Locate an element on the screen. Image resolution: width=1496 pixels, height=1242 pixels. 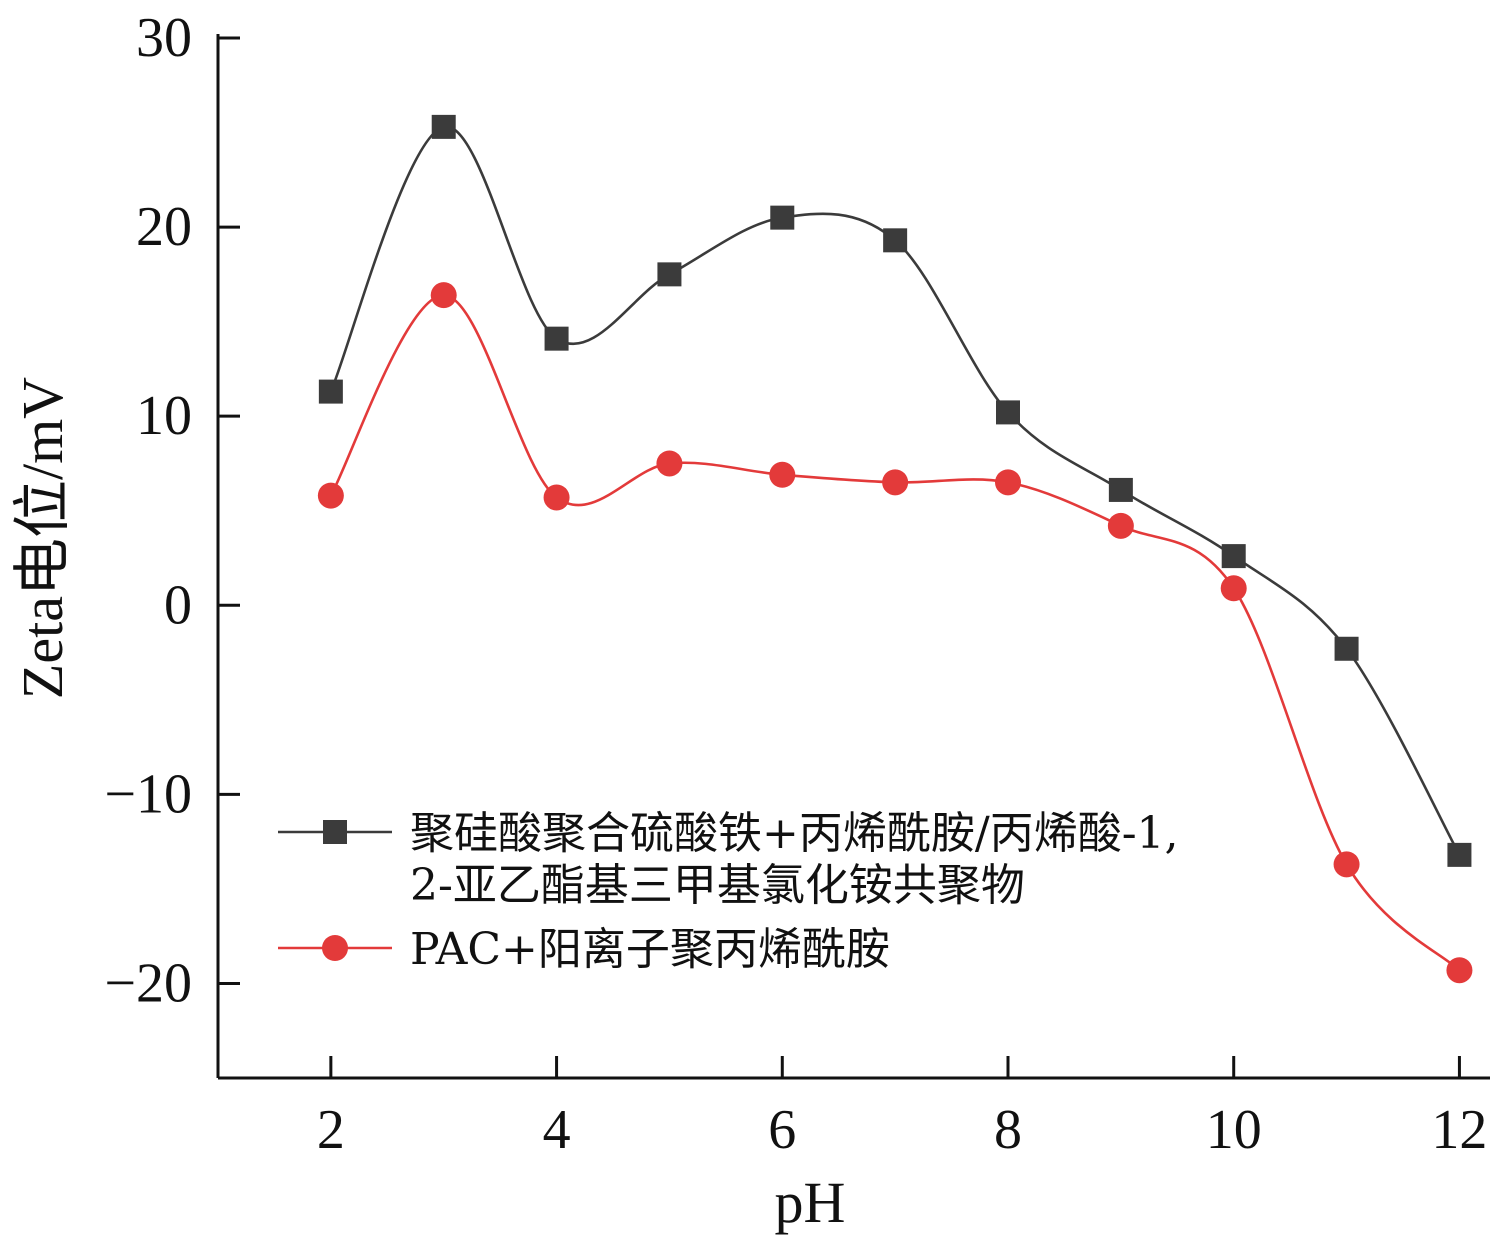
x-tick-label: 4 is located at coordinates (557, 1130).